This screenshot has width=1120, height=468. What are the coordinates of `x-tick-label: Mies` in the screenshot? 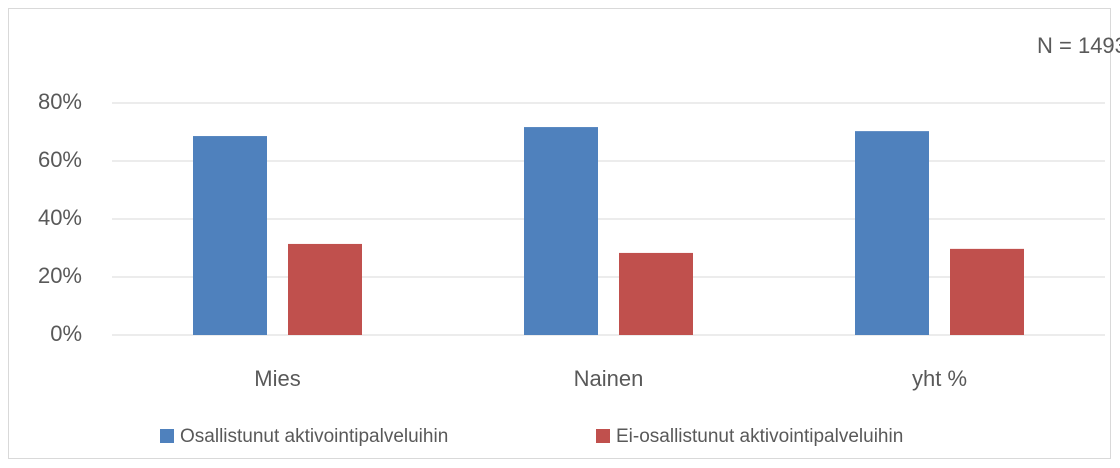 It's located at (277, 378).